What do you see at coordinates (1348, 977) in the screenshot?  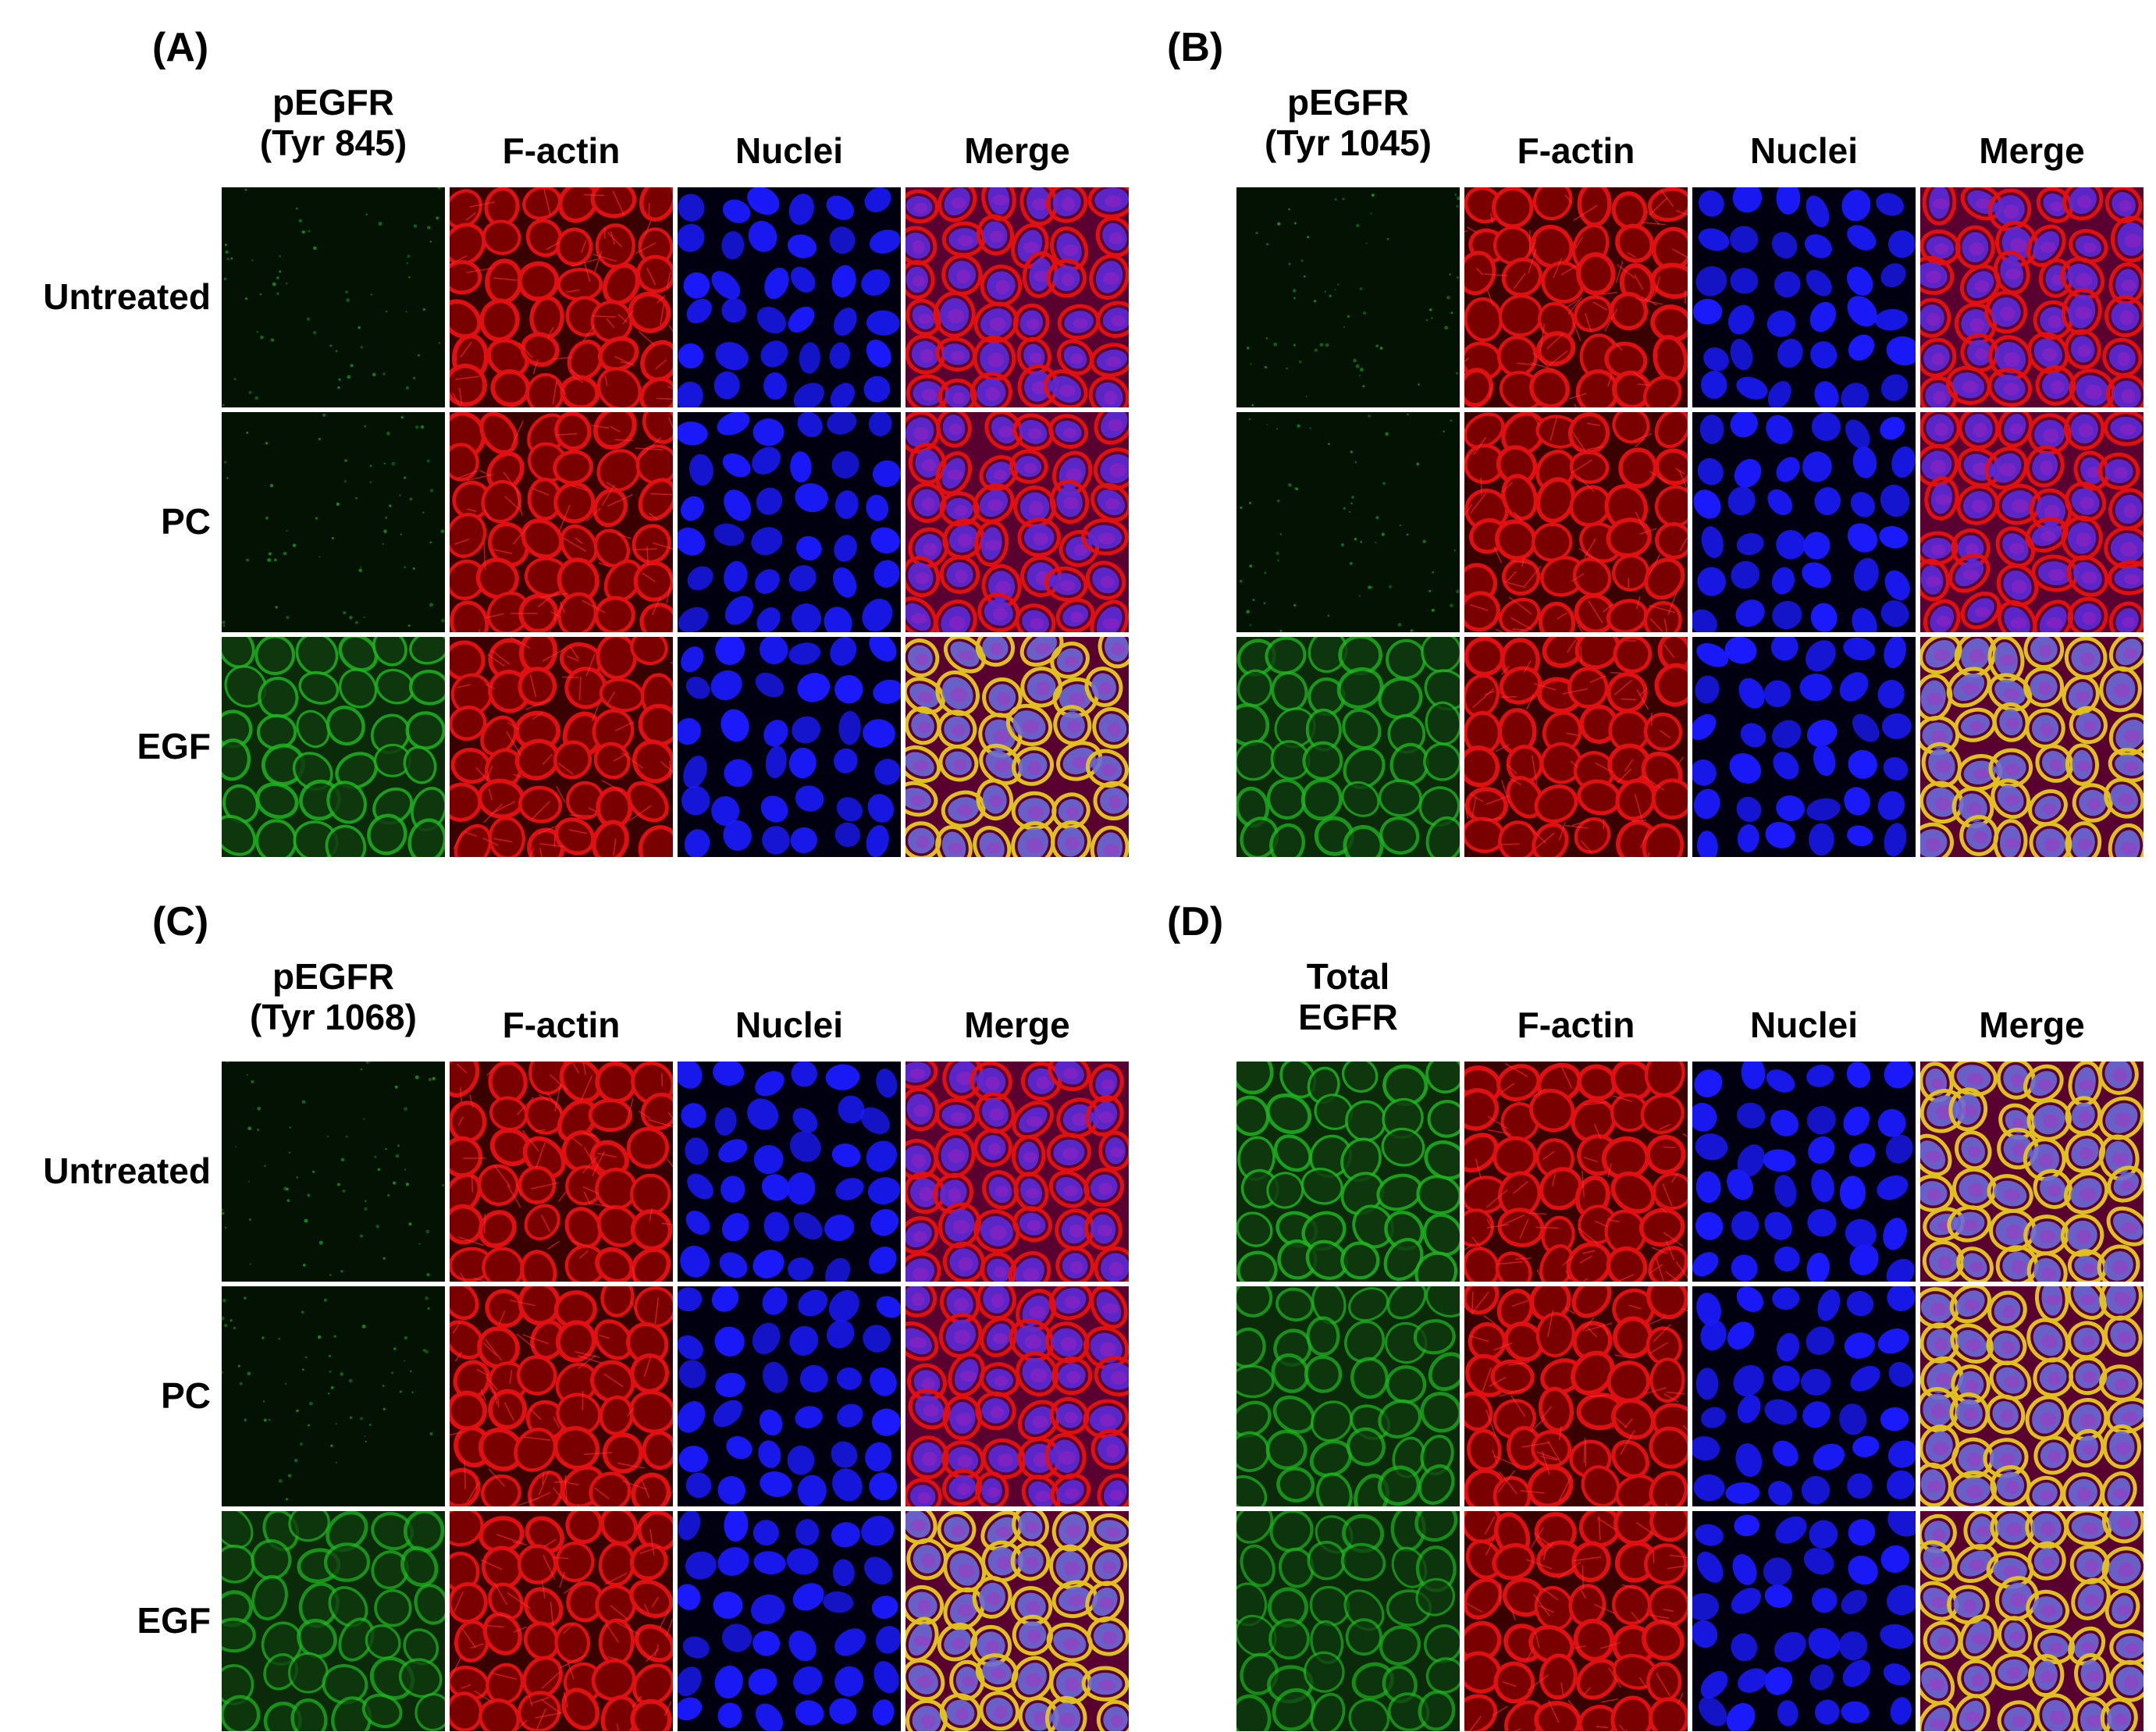 I see `column-header-line: Total` at bounding box center [1348, 977].